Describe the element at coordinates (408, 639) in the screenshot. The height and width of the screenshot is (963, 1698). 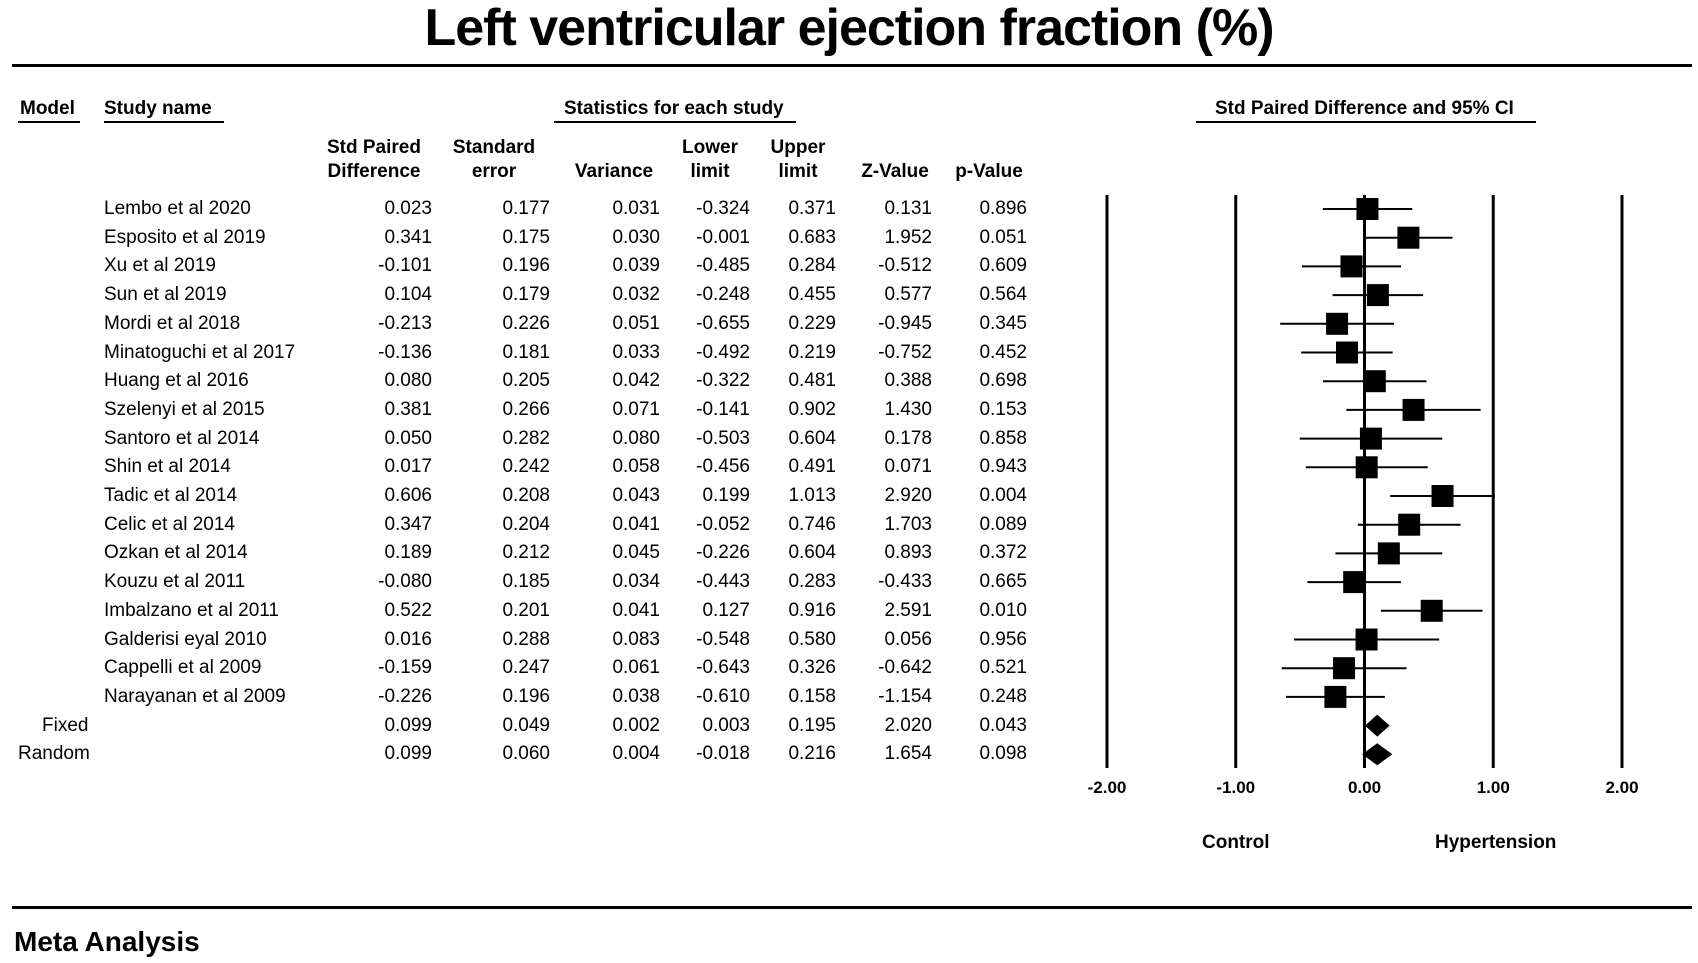
I see `study-std-diff: 0.016` at that location.